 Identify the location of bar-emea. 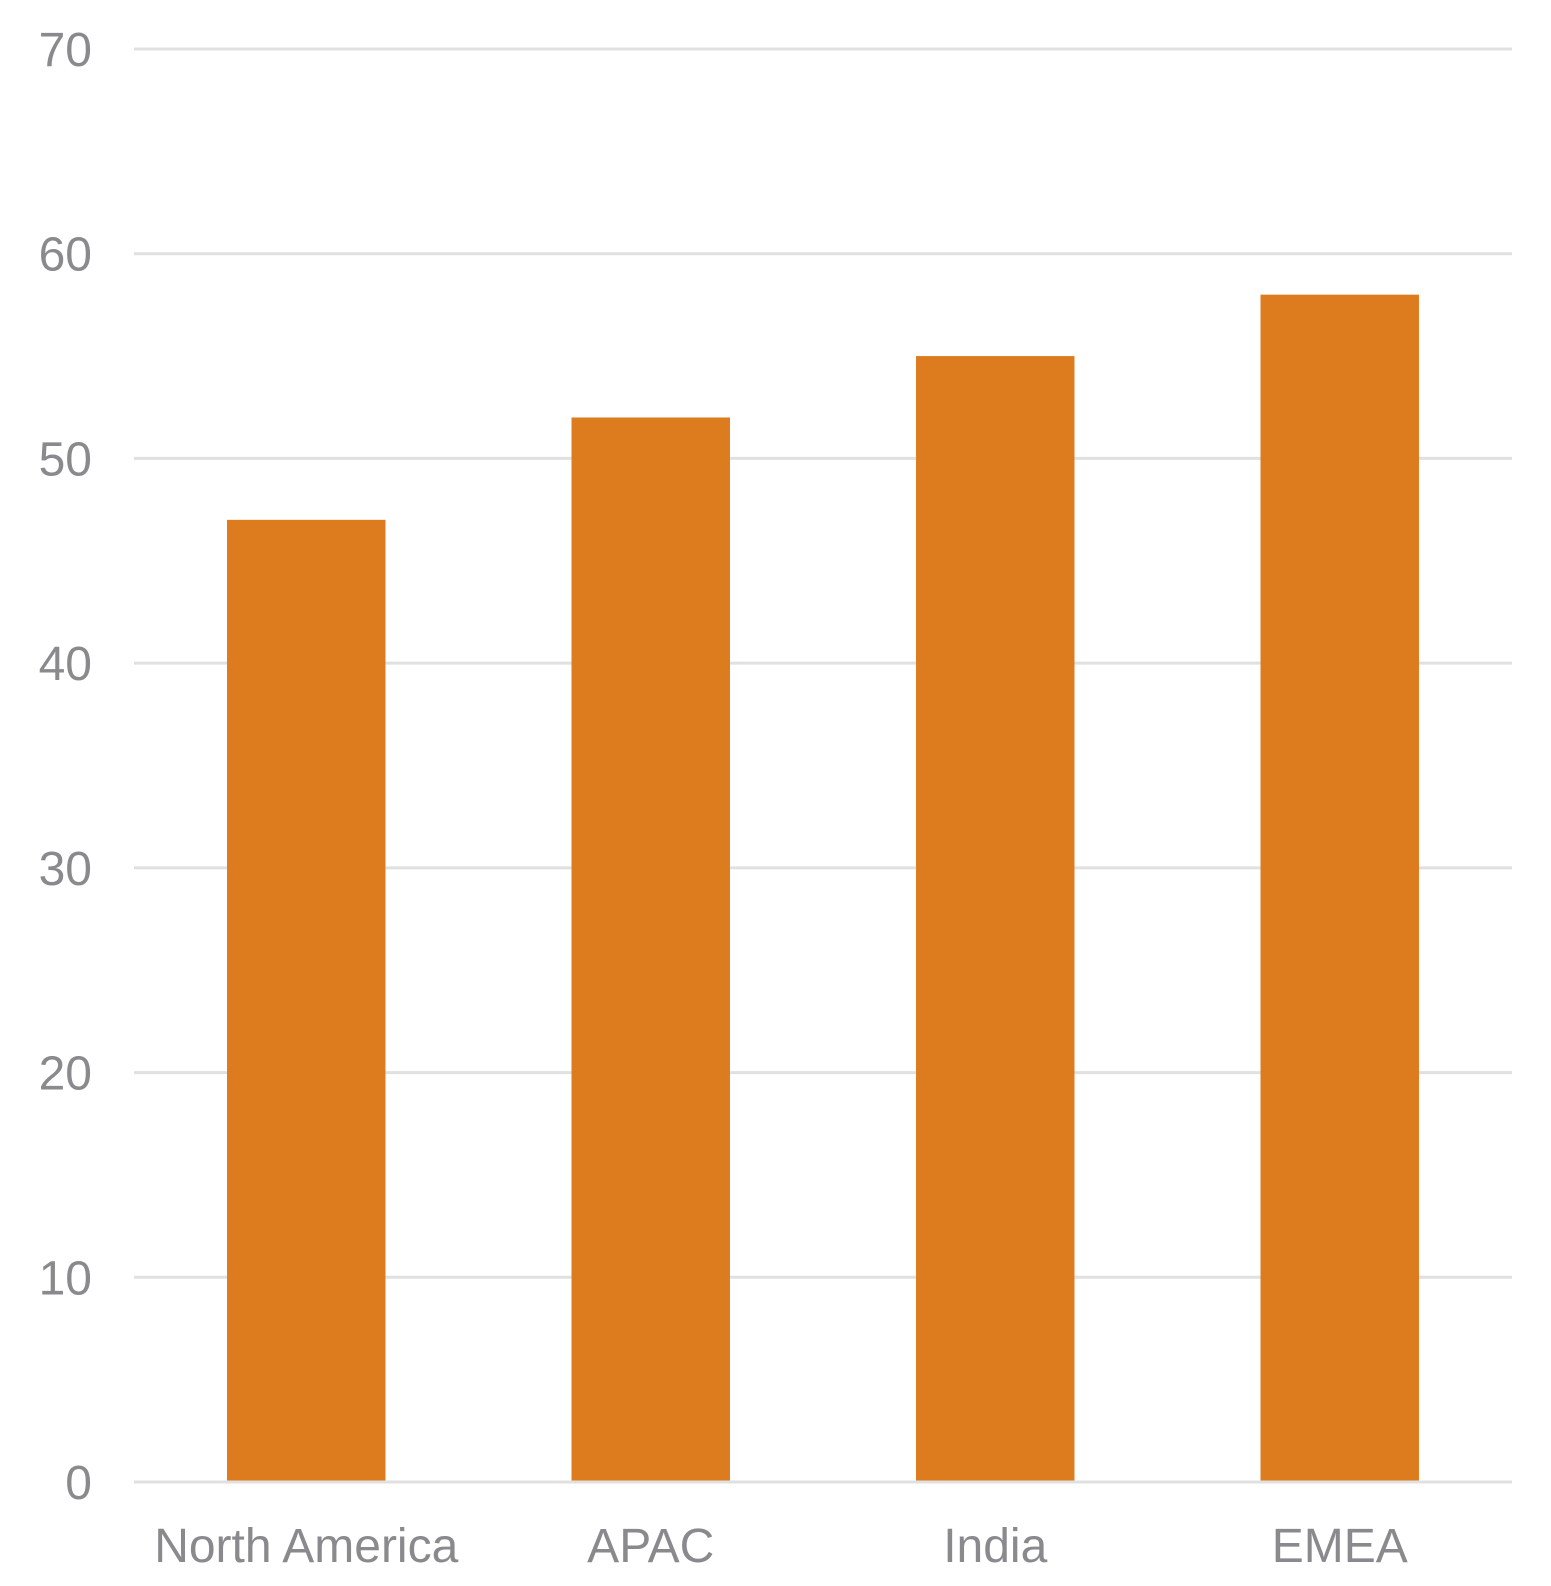
(1339, 887).